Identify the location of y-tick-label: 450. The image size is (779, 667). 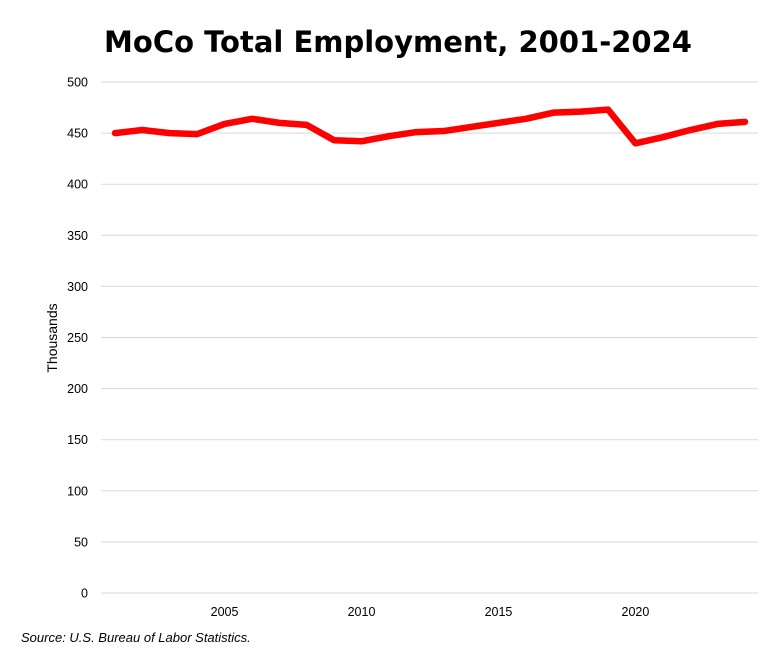
(77, 134).